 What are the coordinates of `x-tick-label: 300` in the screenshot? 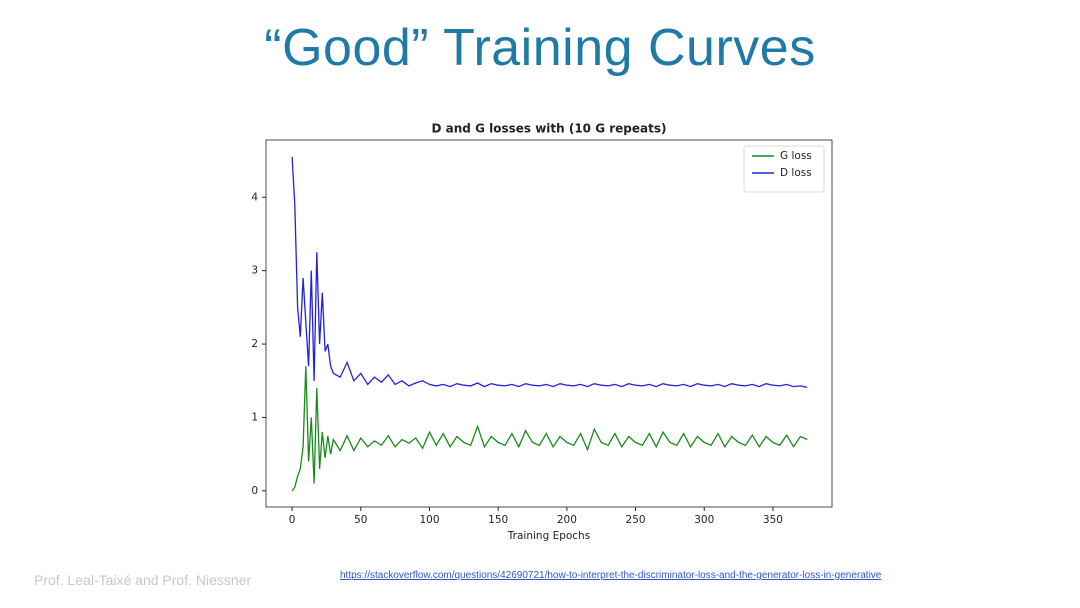 It's located at (704, 520).